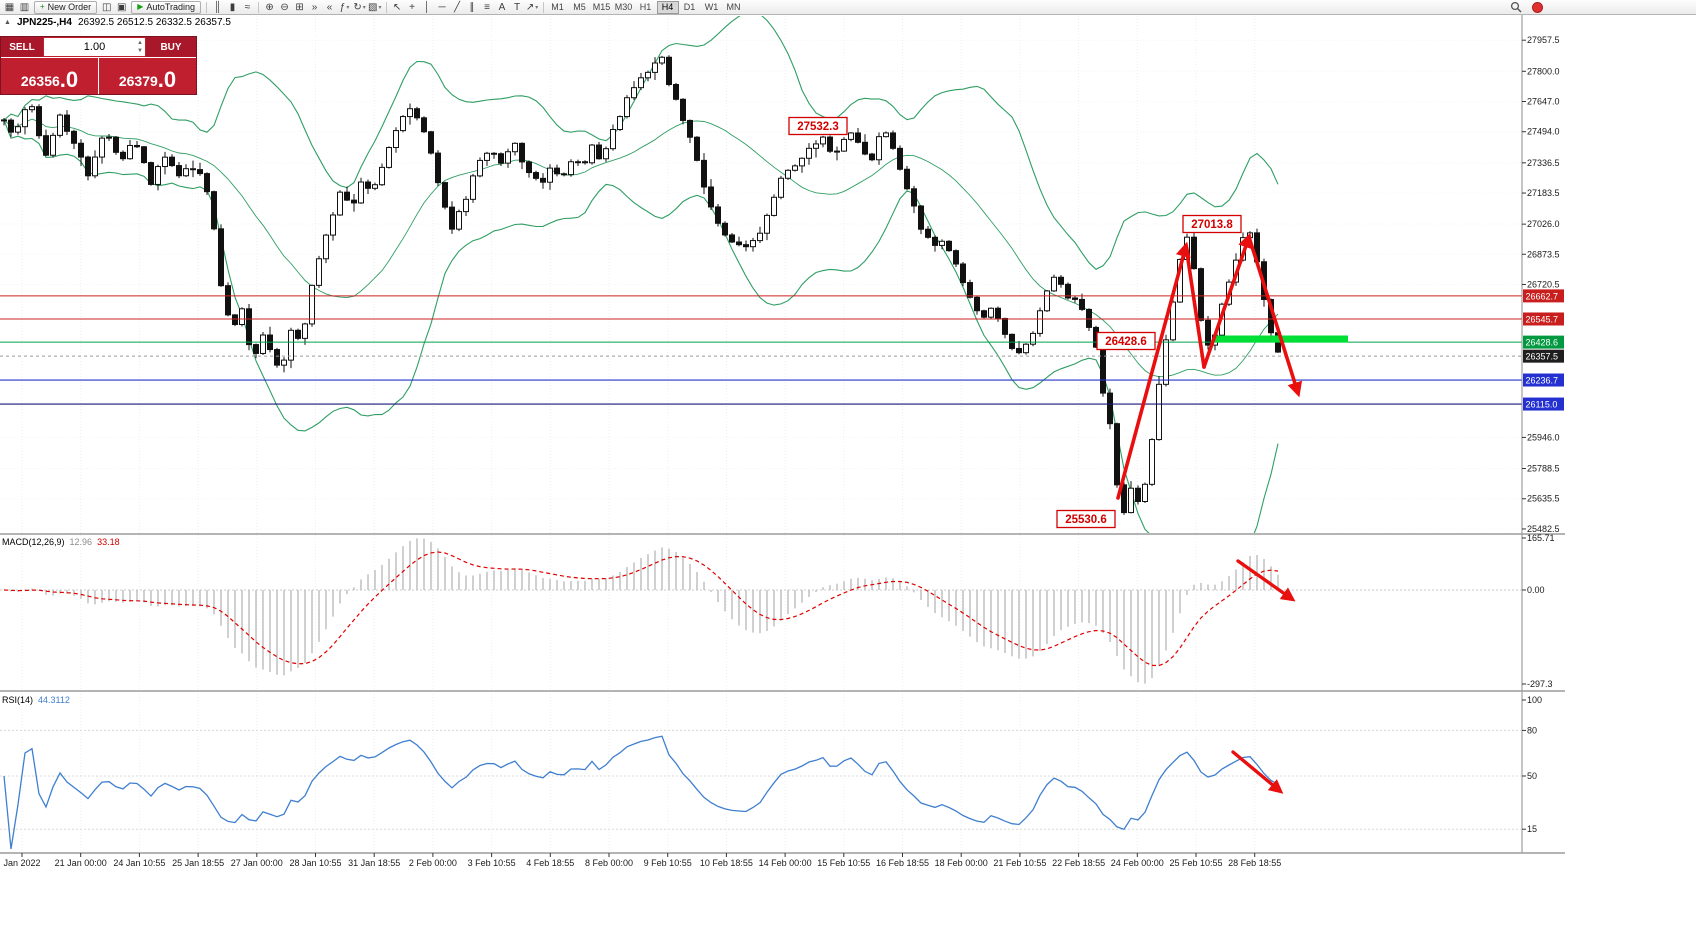  I want to click on trend-arrows, so click(1209, 366).